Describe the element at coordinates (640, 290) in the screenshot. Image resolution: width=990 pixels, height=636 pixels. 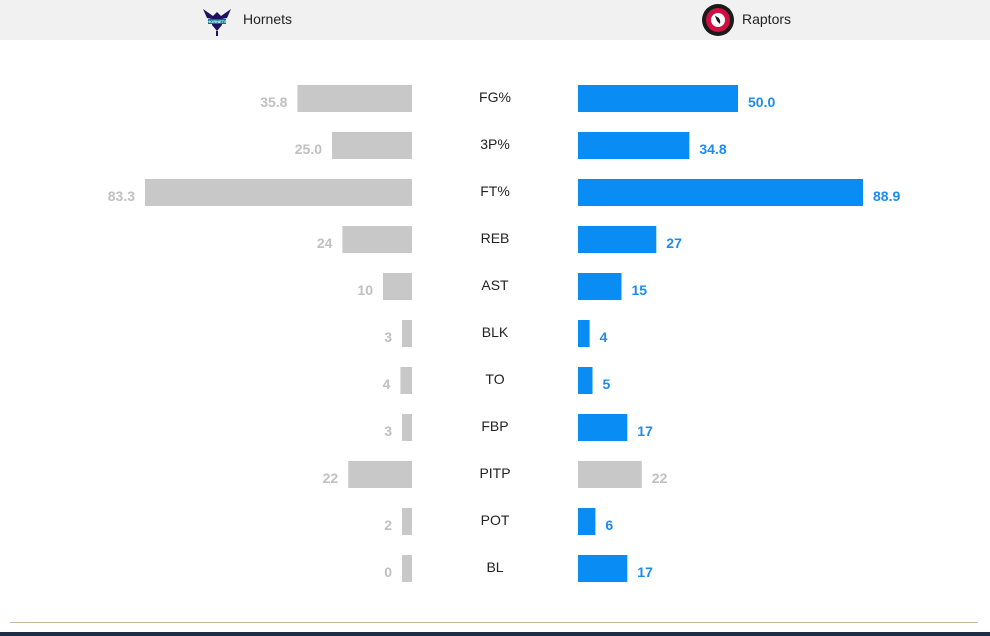
I see `value-label-home: 15` at that location.